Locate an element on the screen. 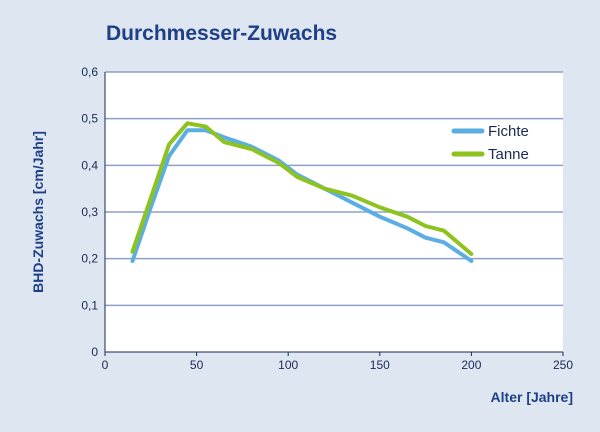 Image resolution: width=600 pixels, height=432 pixels. legend: Fichte Tanne is located at coordinates (490, 143).